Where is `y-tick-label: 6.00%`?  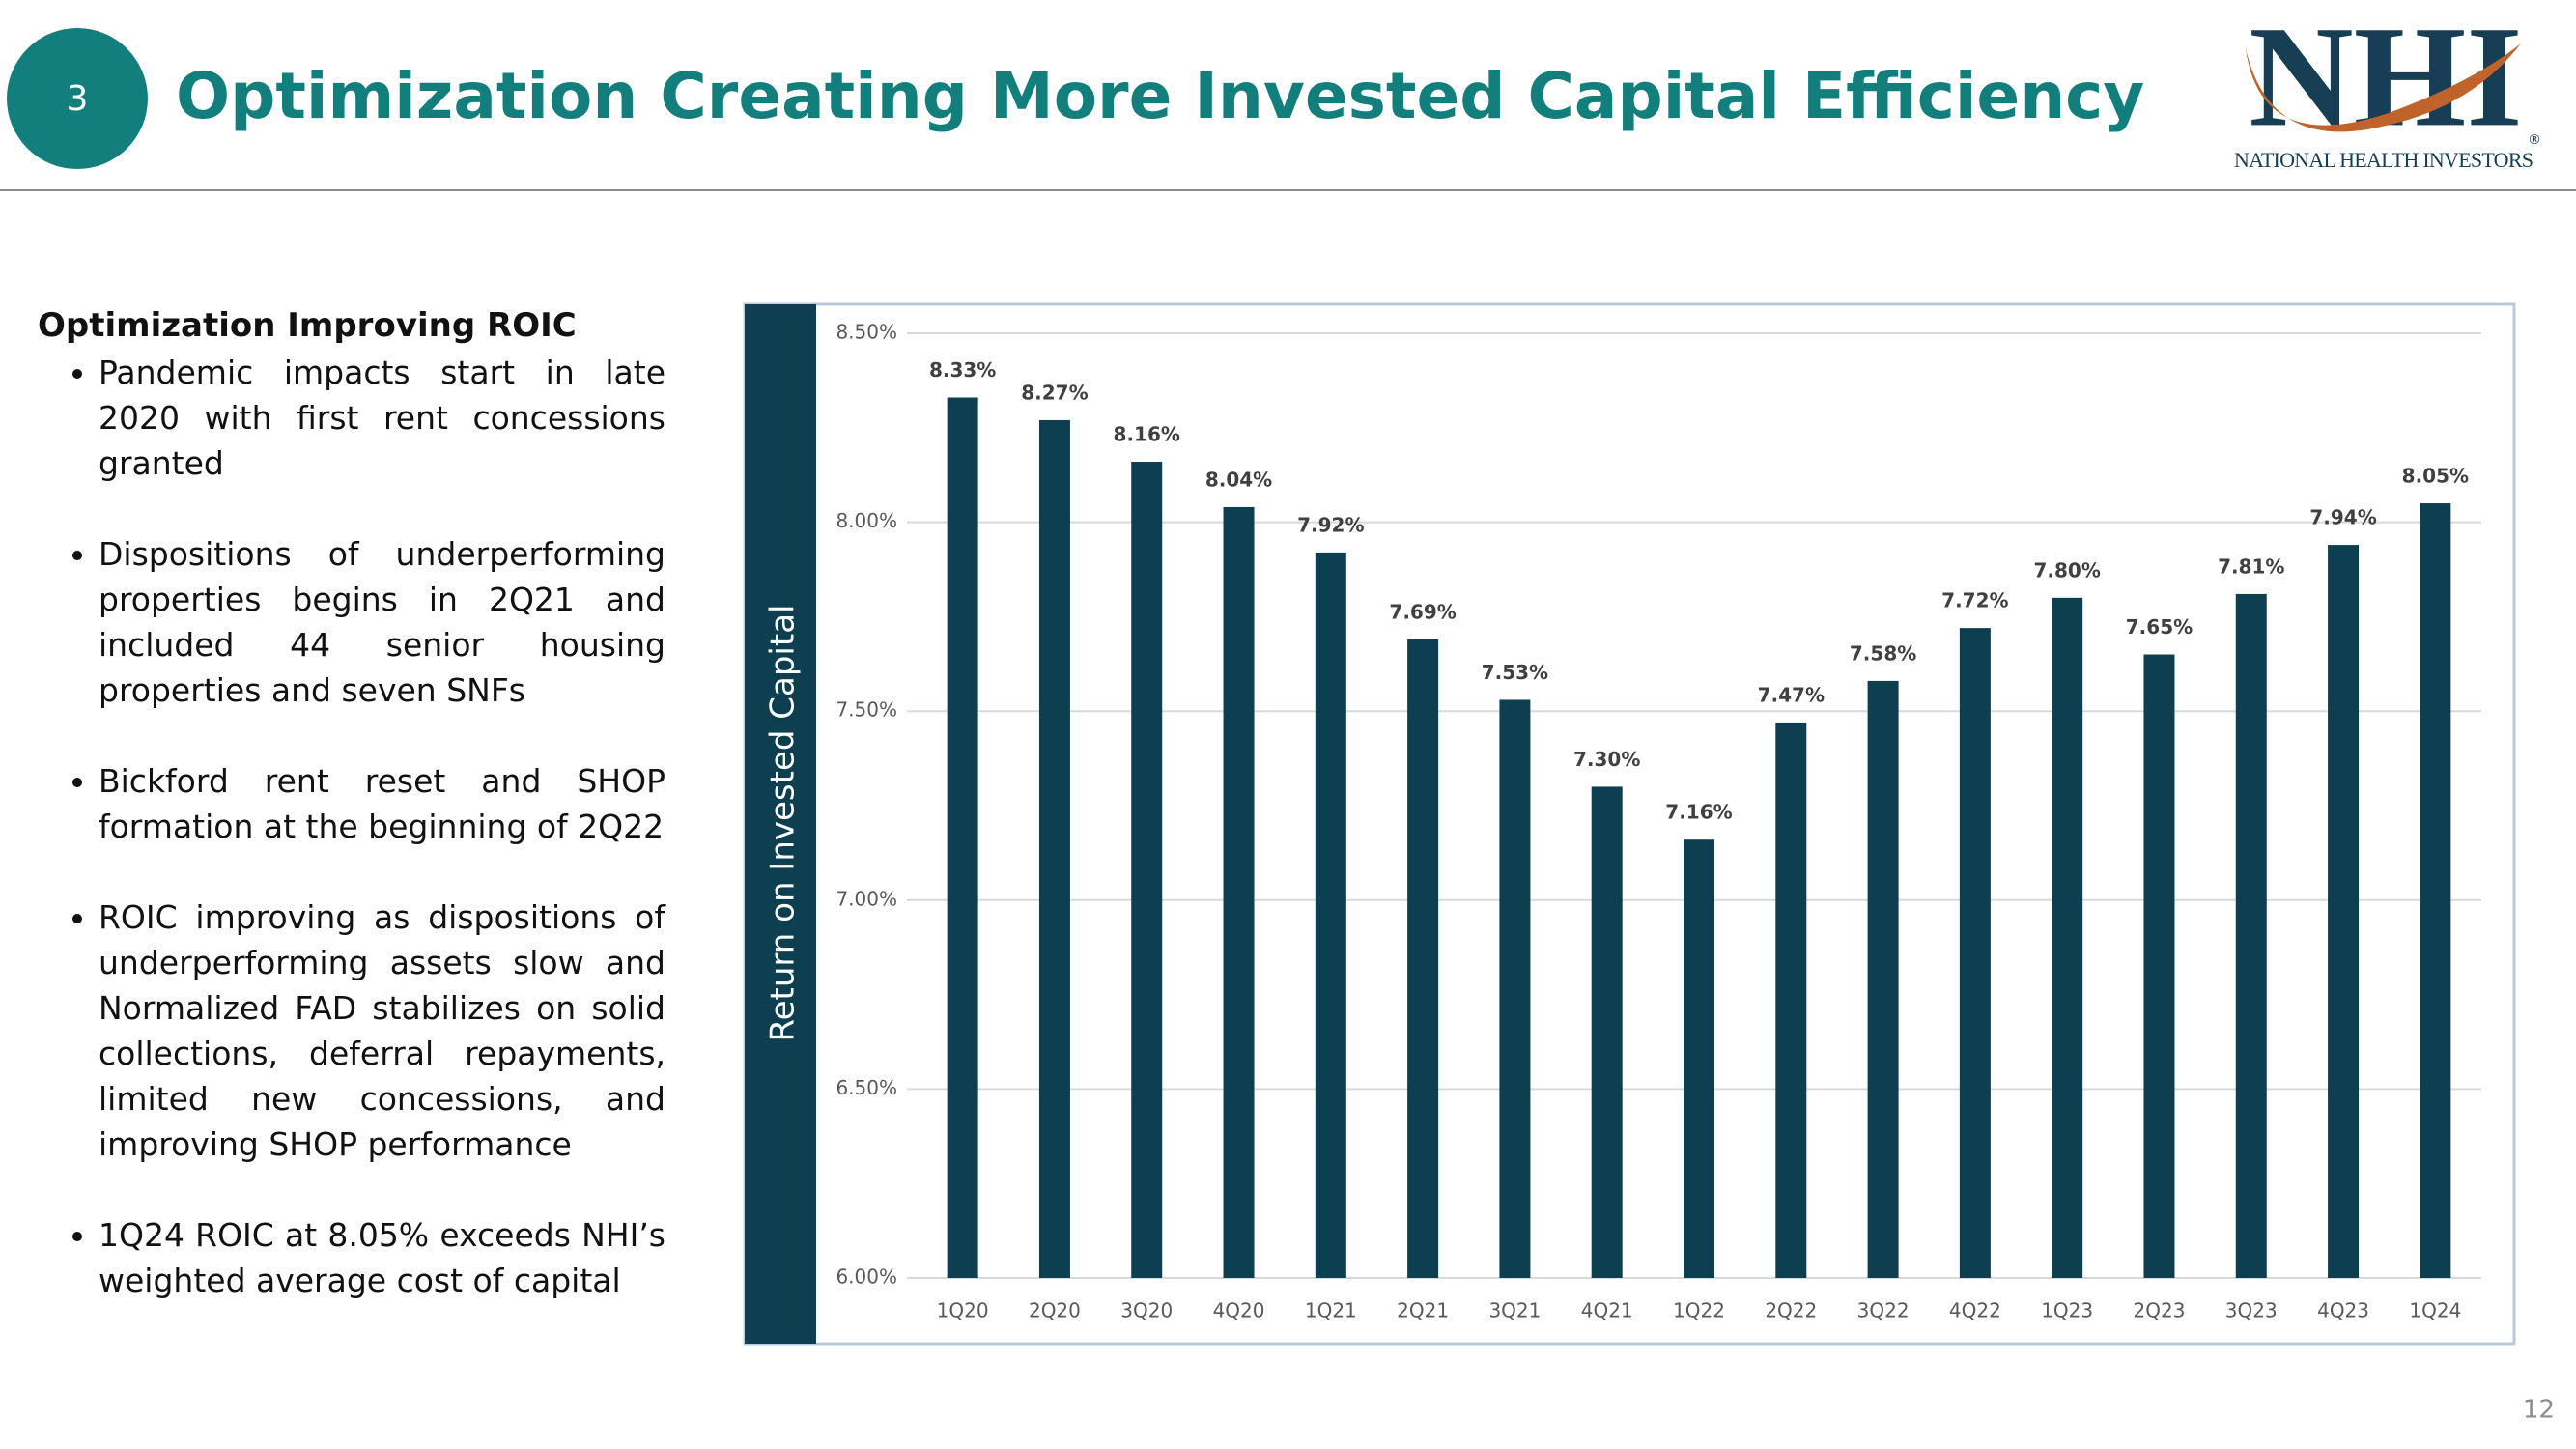
y-tick-label: 6.00% is located at coordinates (866, 1277).